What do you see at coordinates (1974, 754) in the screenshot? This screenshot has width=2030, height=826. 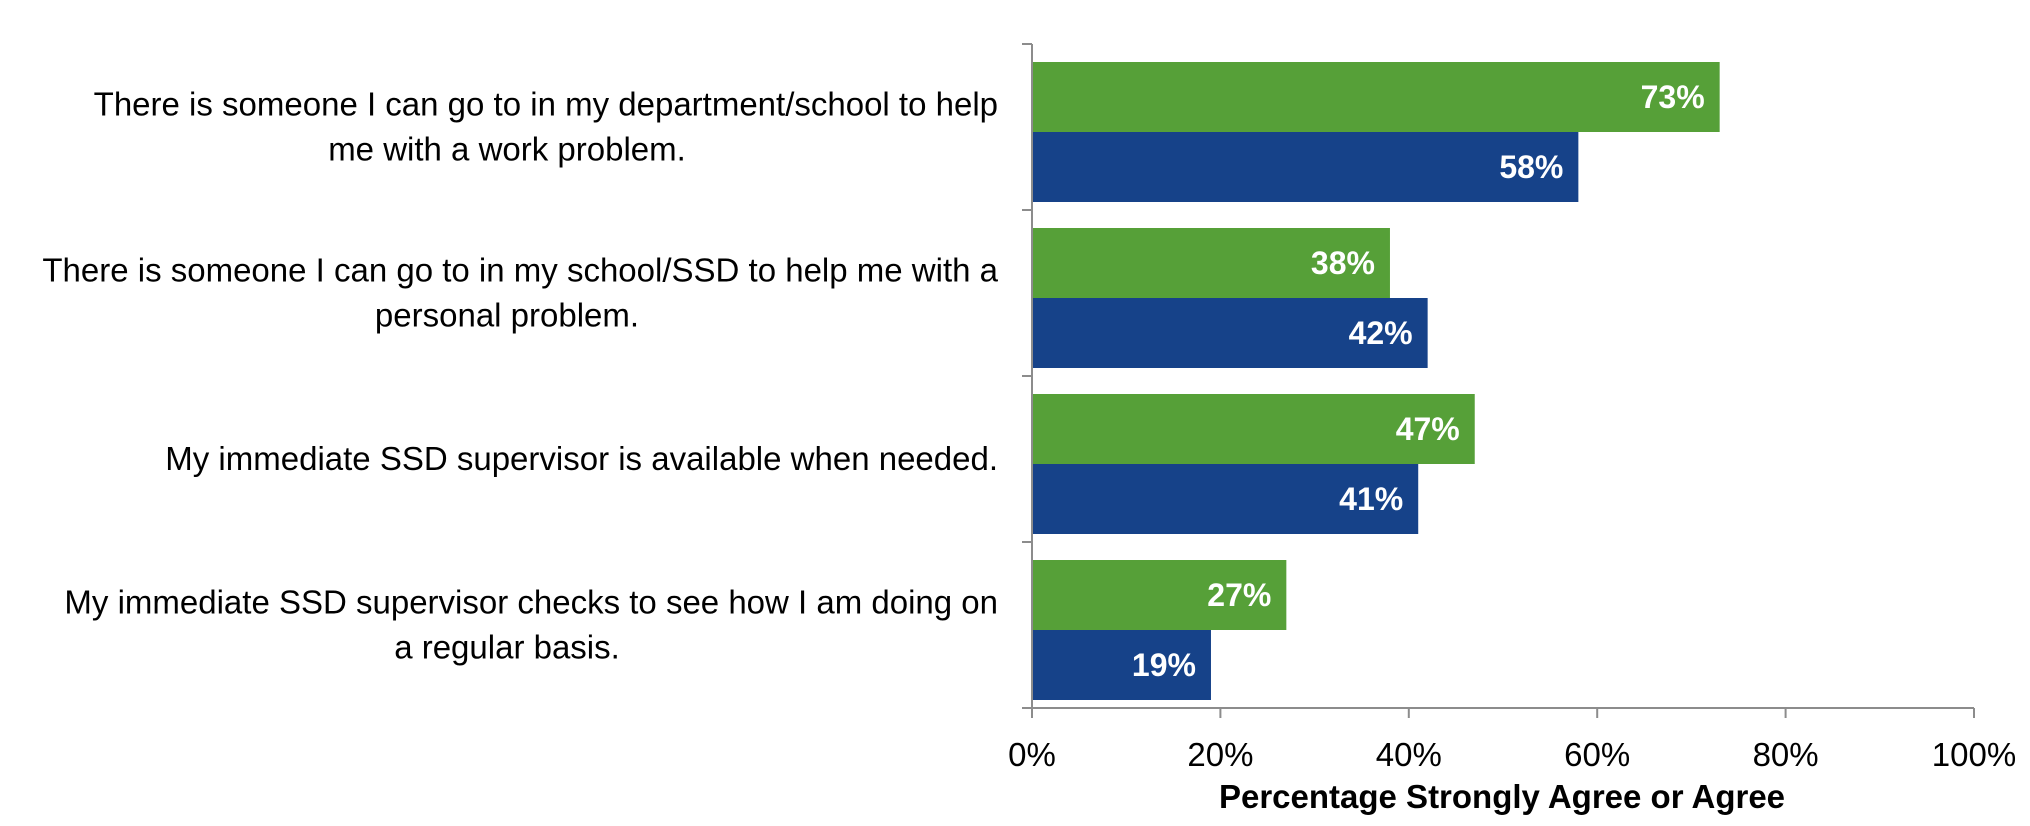 I see `x-tick-label-6: 100%` at bounding box center [1974, 754].